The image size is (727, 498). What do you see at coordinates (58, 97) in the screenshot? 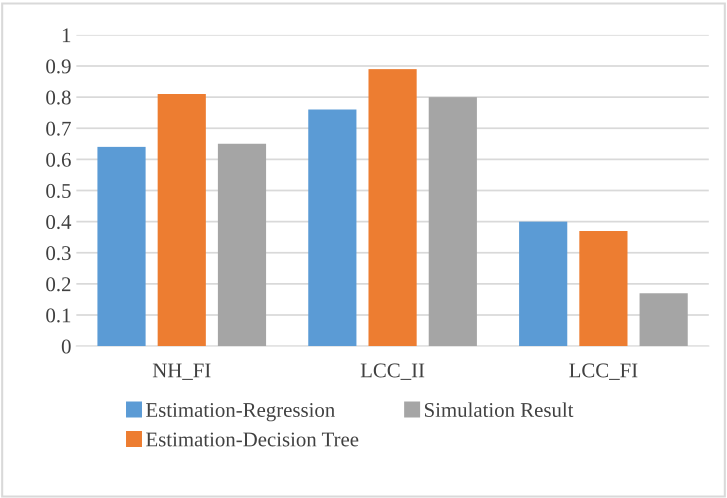
I see `y-tick-label: 0.8` at bounding box center [58, 97].